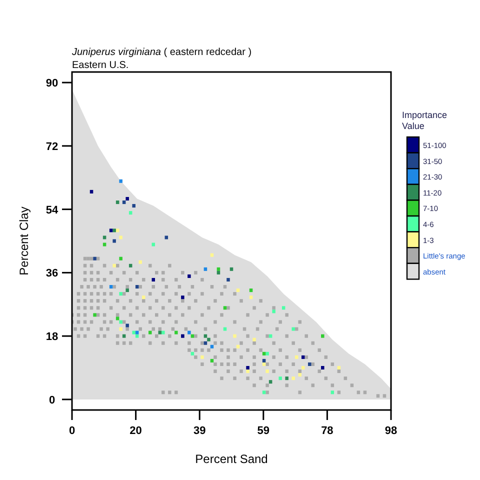 The image size is (480, 480). Describe the element at coordinates (136, 431) in the screenshot. I see `x-tick-label: 20` at that location.